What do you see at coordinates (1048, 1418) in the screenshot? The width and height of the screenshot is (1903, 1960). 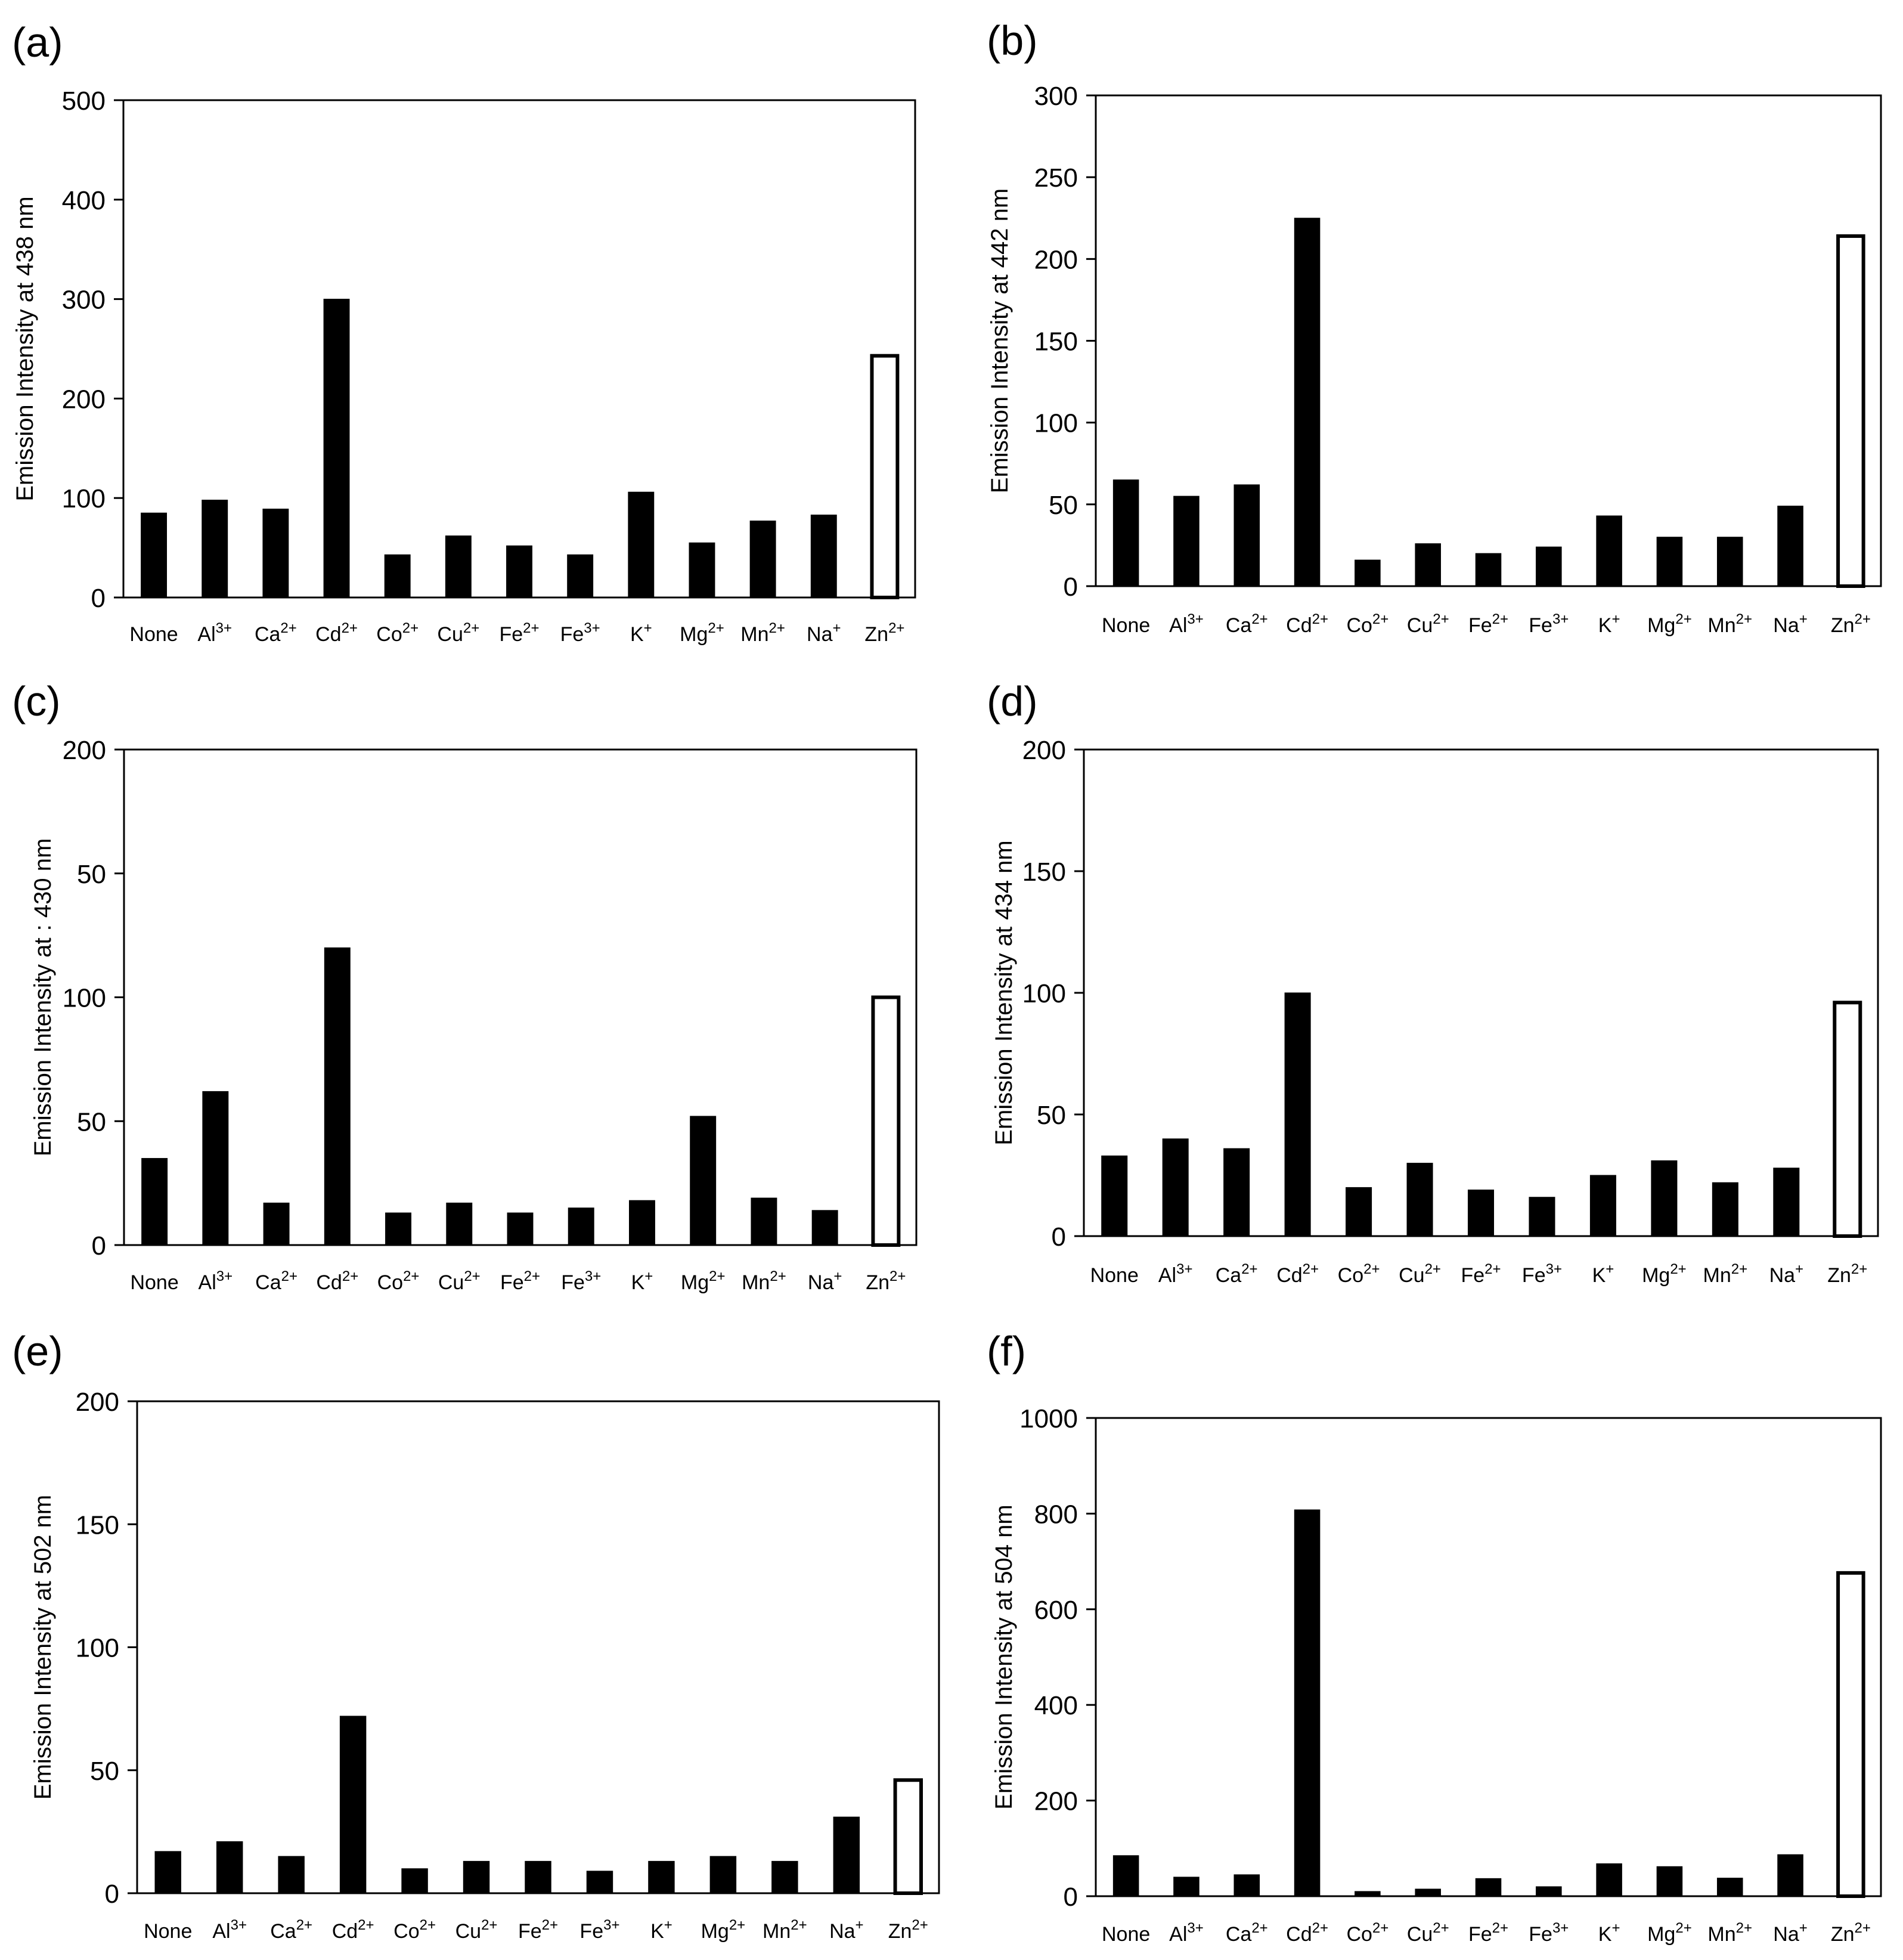 I see `y-tick-label: 1000` at bounding box center [1048, 1418].